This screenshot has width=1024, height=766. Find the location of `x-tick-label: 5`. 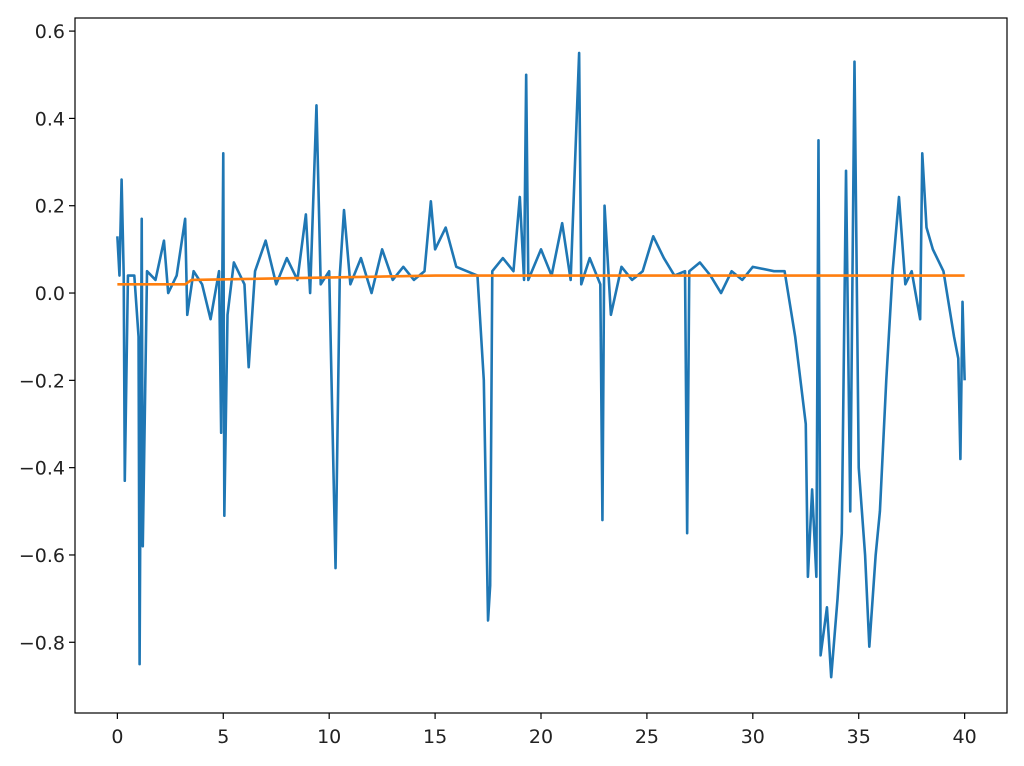

x-tick-label: 5 is located at coordinates (223, 737).